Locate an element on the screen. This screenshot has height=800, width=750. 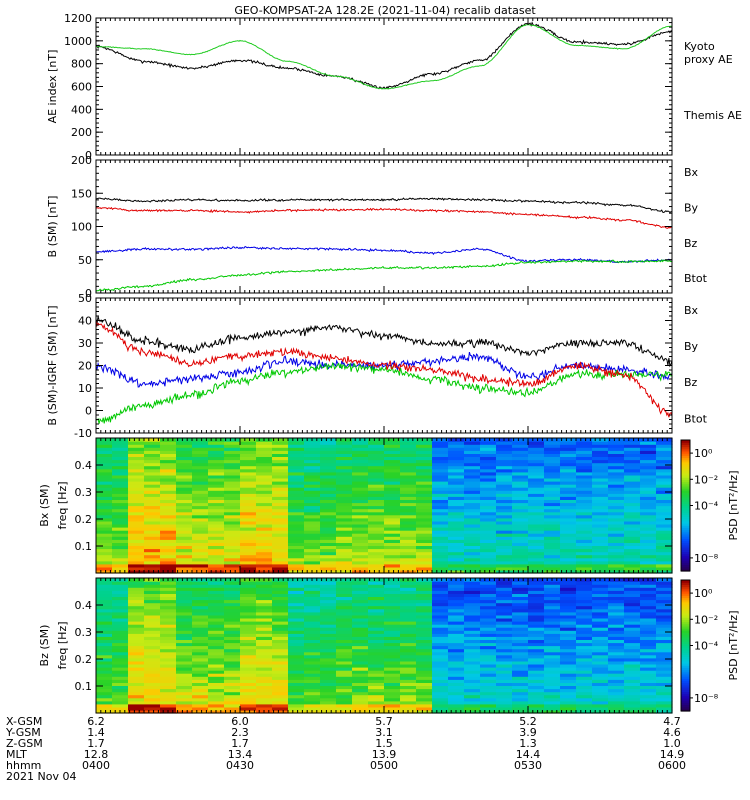
orbit-value: 0600 is located at coordinates (672, 765).